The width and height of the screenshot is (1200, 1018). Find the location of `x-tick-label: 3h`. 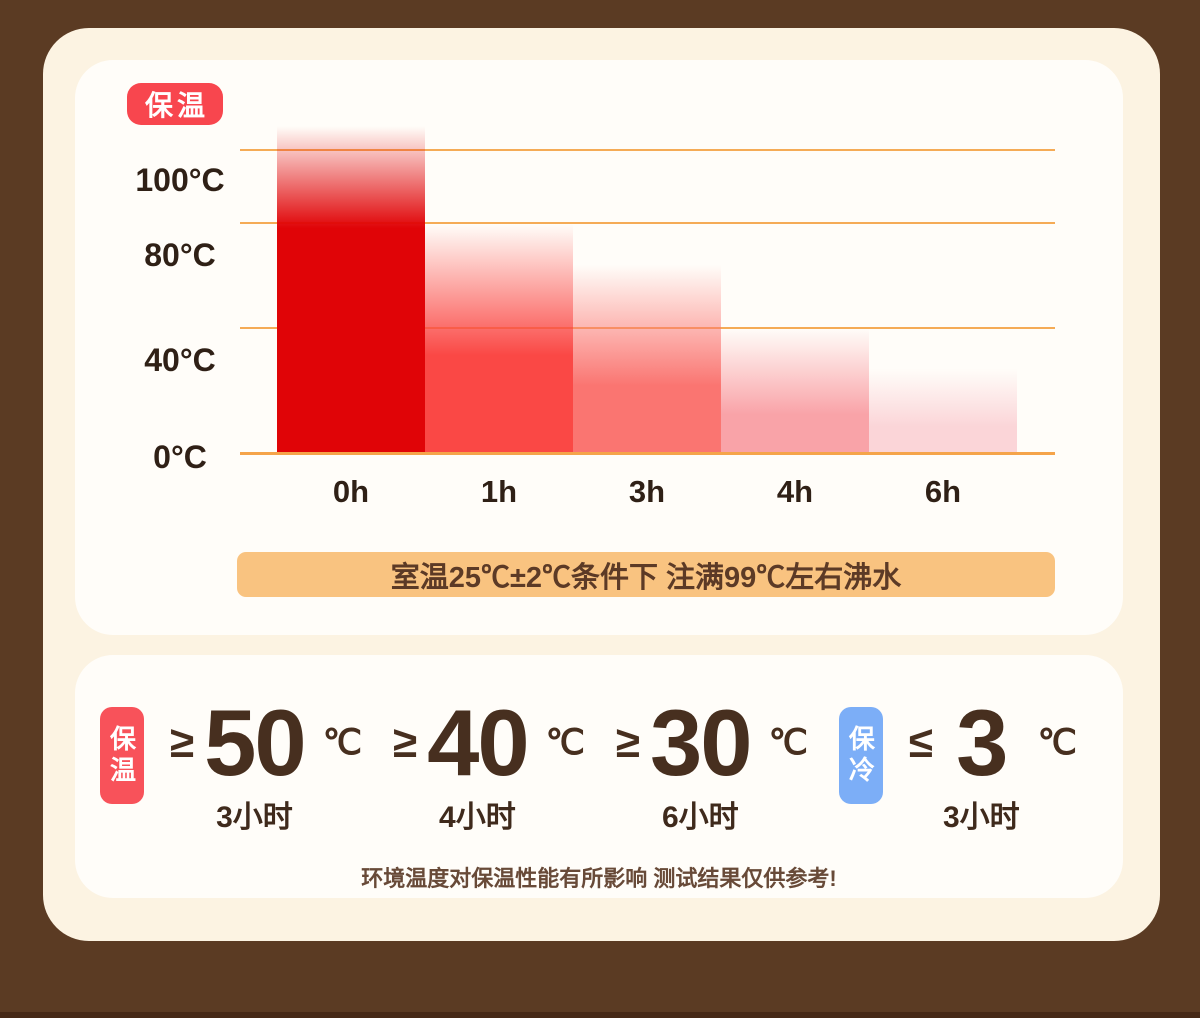

x-tick-label: 3h is located at coordinates (647, 491).